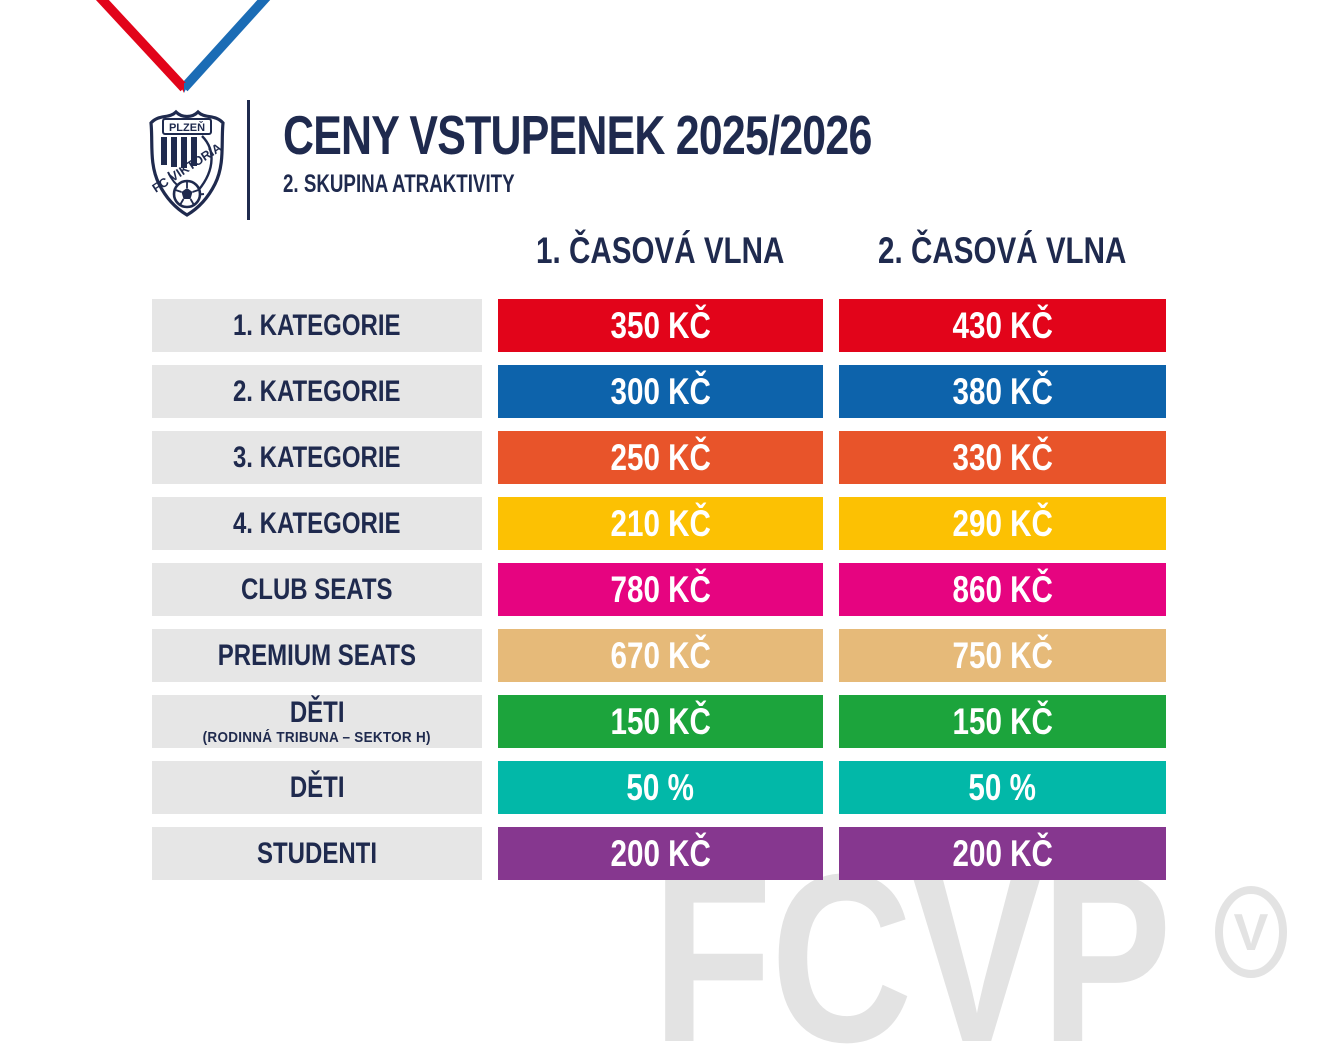  I want to click on price-cell-wave2: 430 KČ, so click(1002, 325).